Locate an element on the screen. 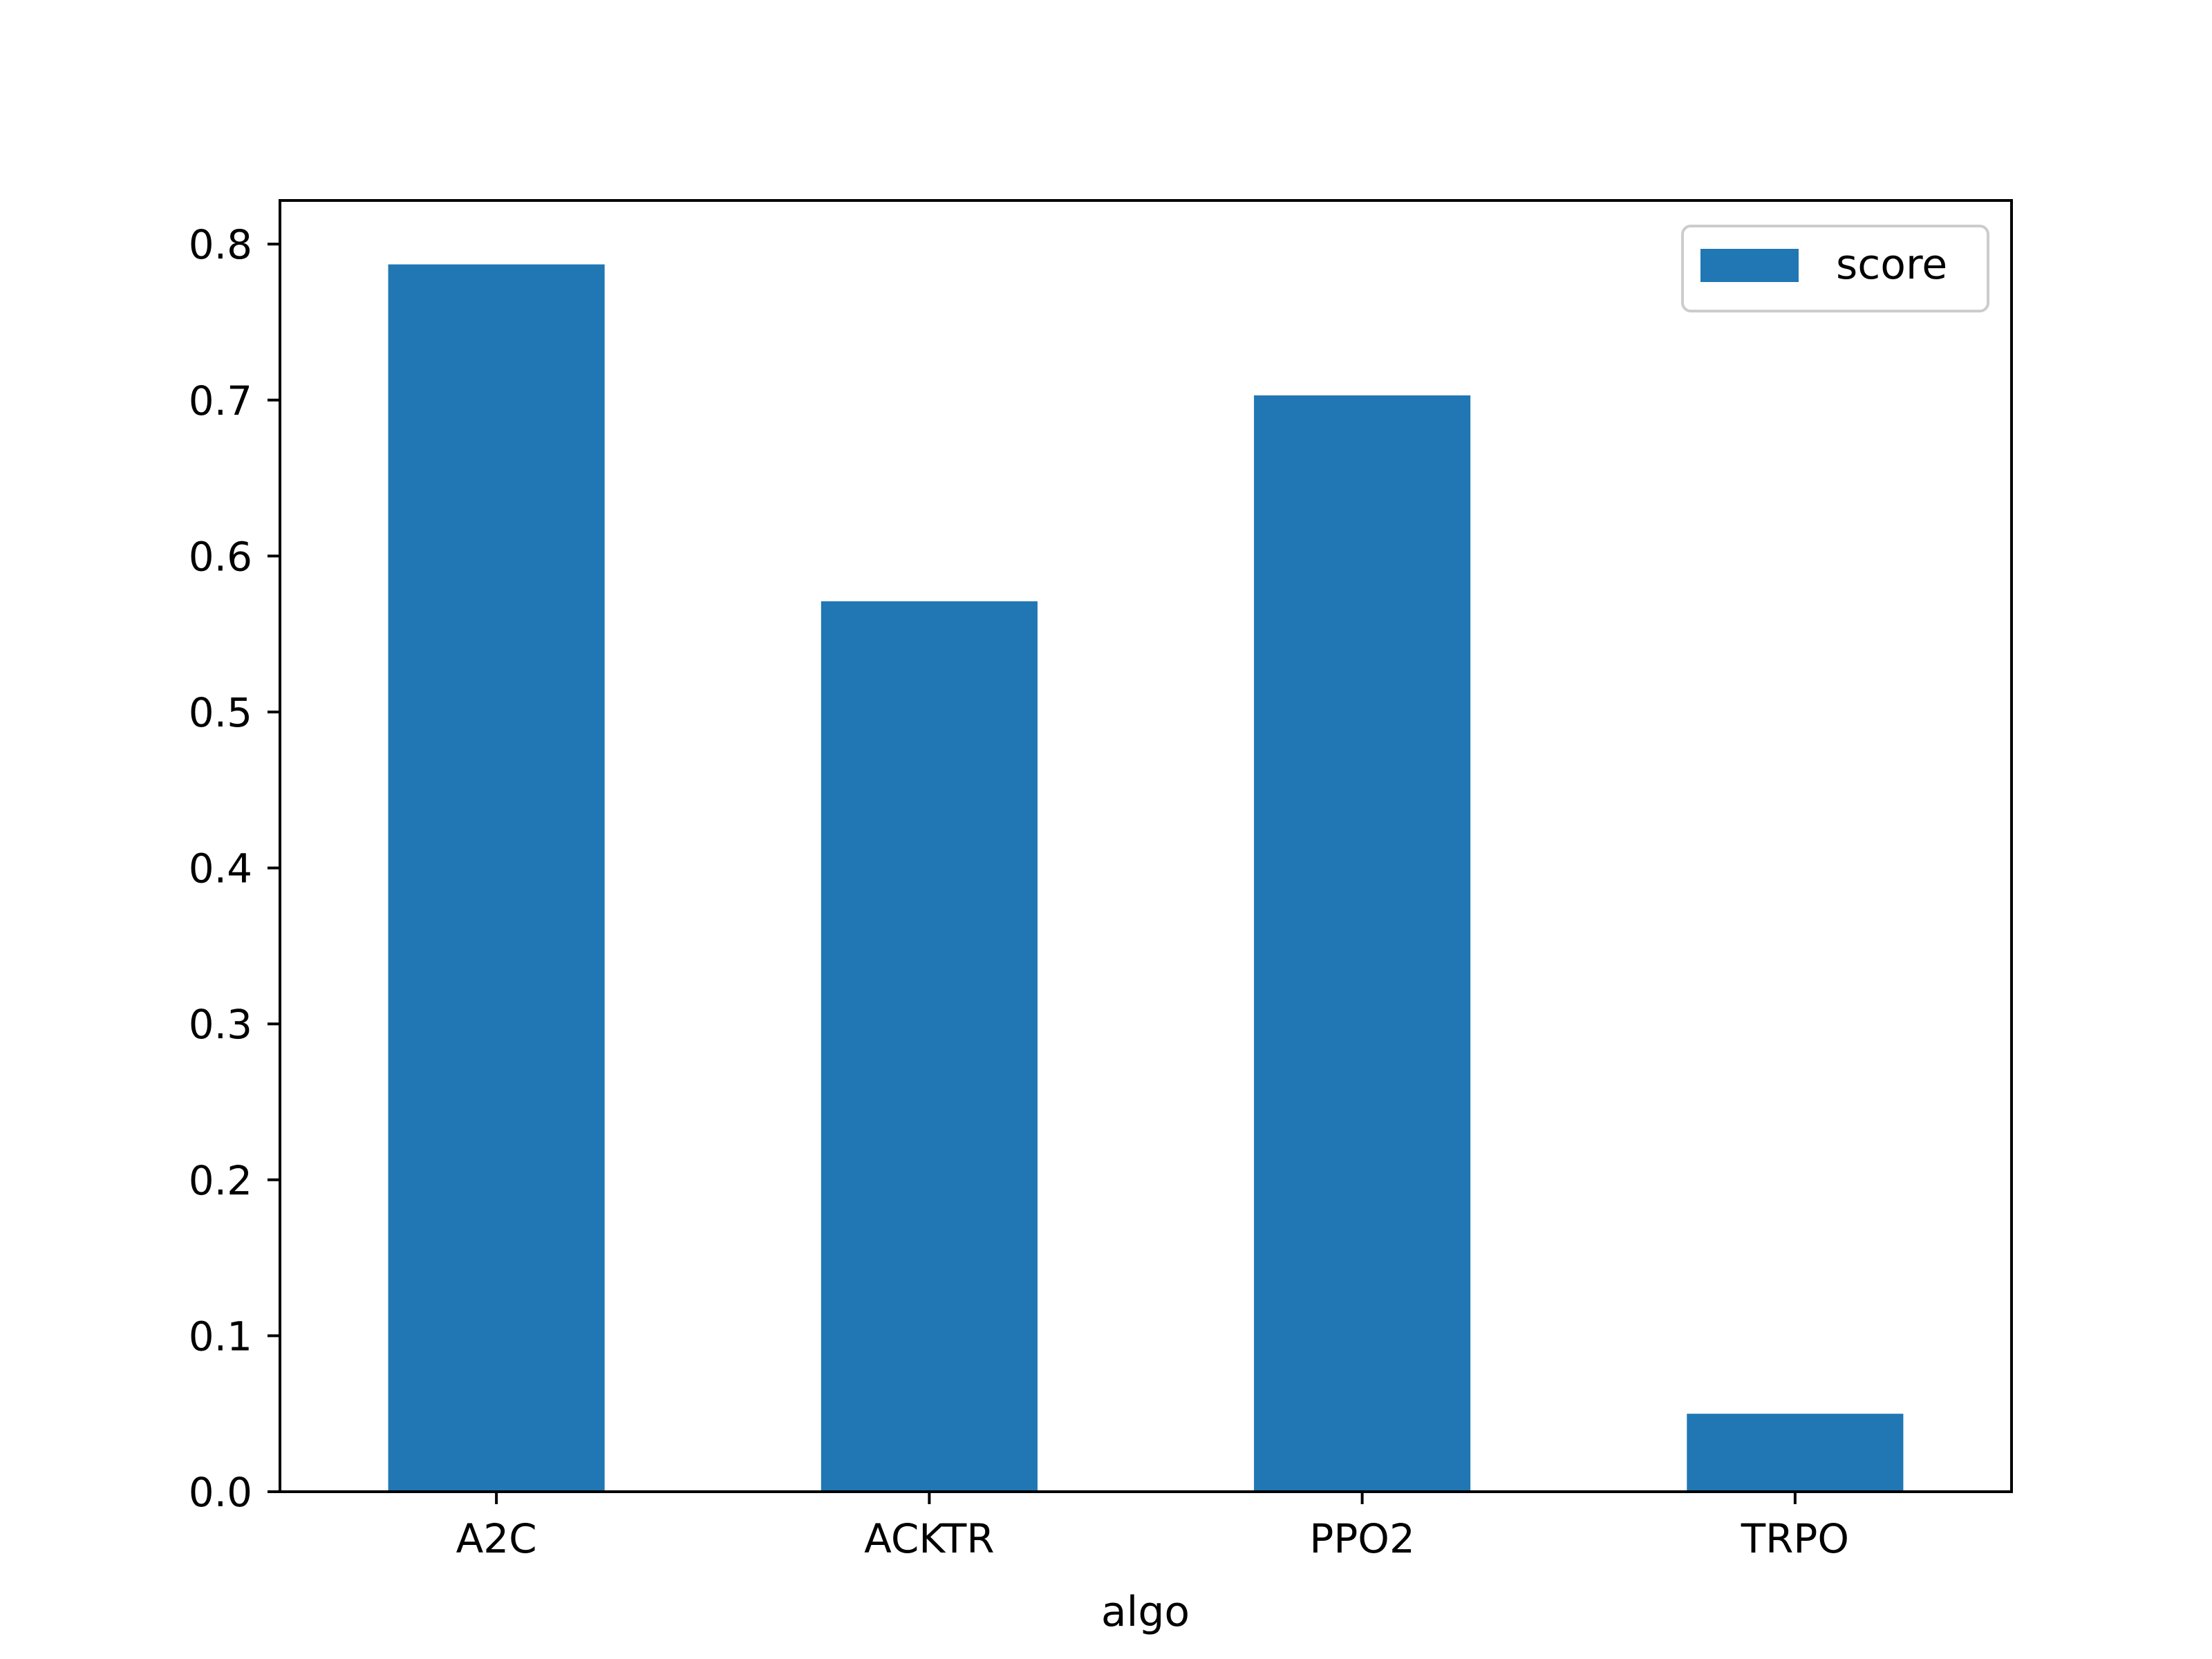 This screenshot has height=1659, width=2212. legend-label: score is located at coordinates (1891, 265).